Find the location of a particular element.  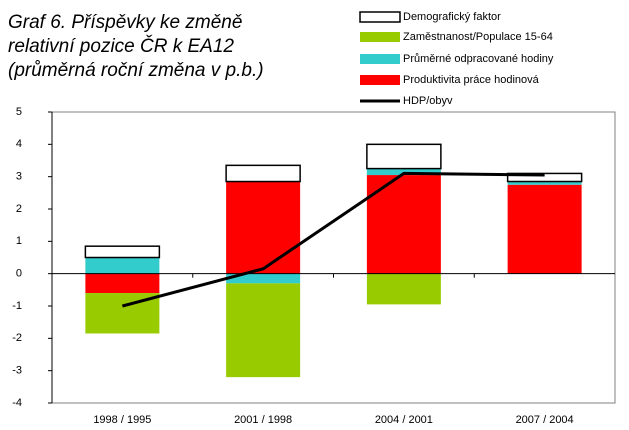

chart-title: relativní pozice ČR k EA12 is located at coordinates (121, 46).